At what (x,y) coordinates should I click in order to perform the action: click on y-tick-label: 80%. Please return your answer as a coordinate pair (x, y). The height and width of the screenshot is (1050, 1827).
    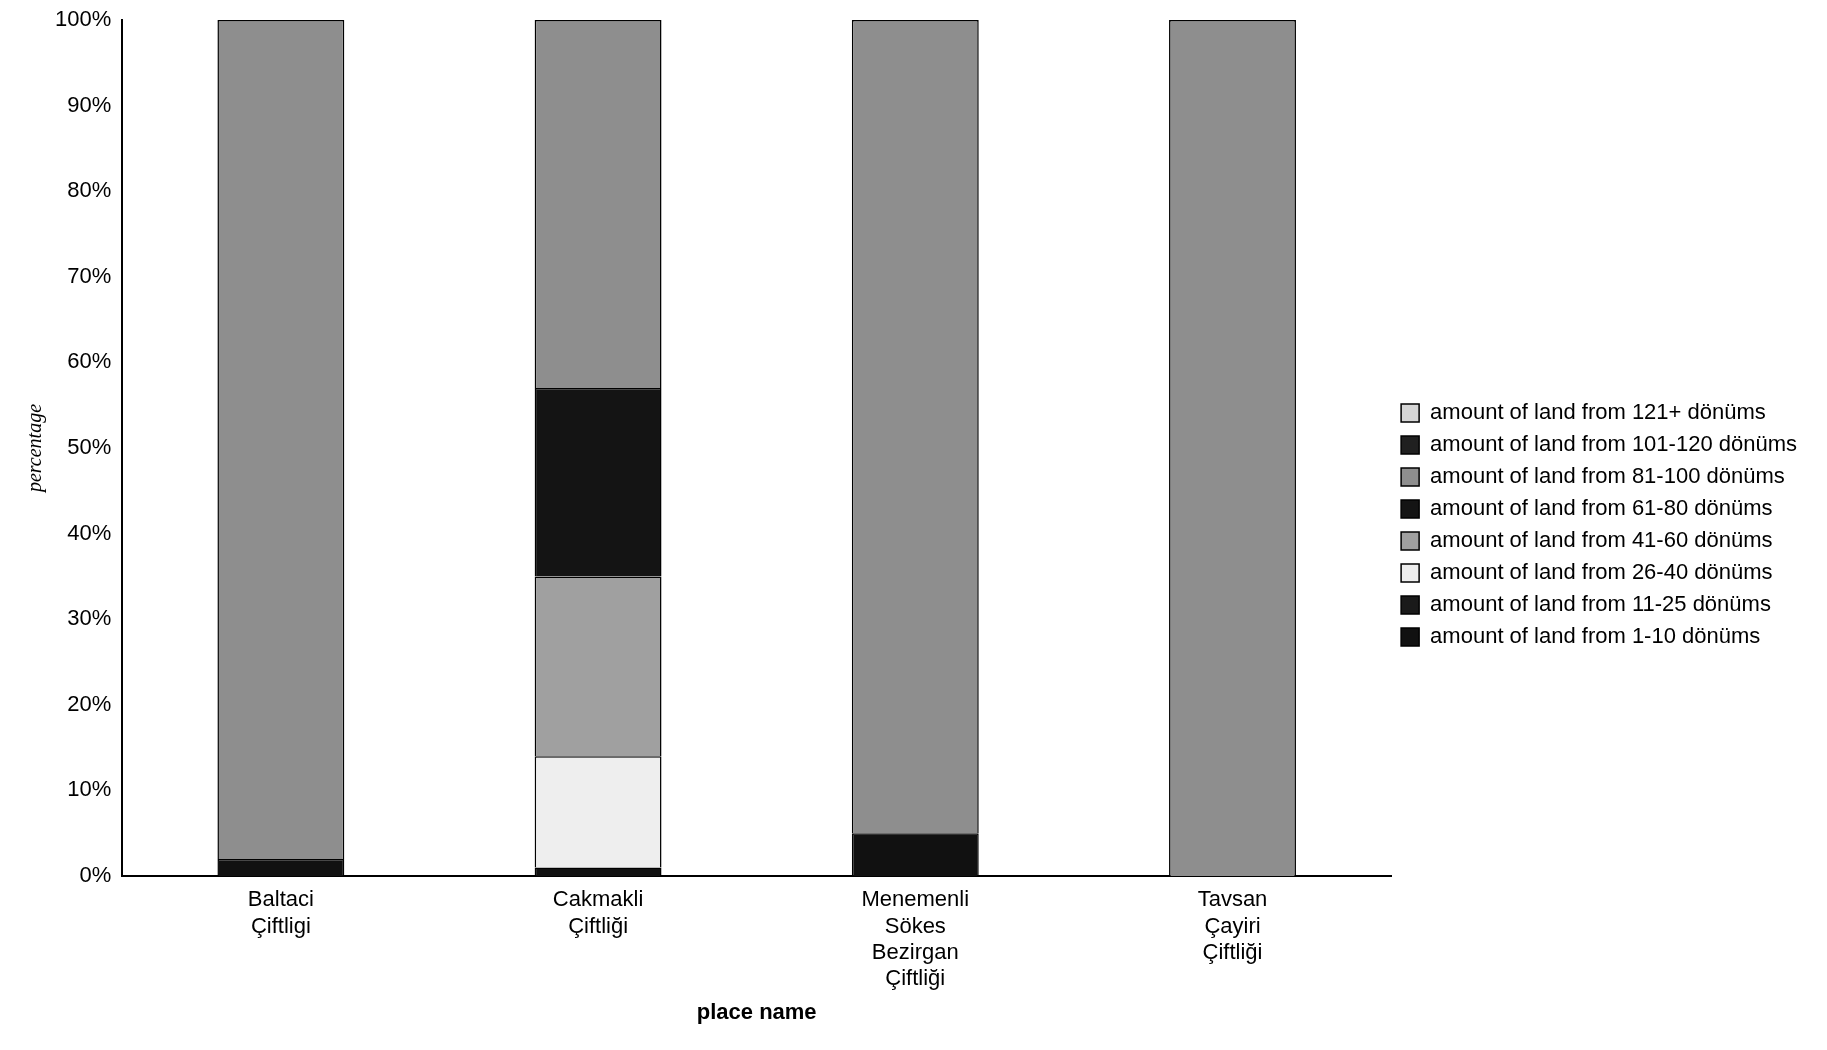
    Looking at the image, I should click on (89, 190).